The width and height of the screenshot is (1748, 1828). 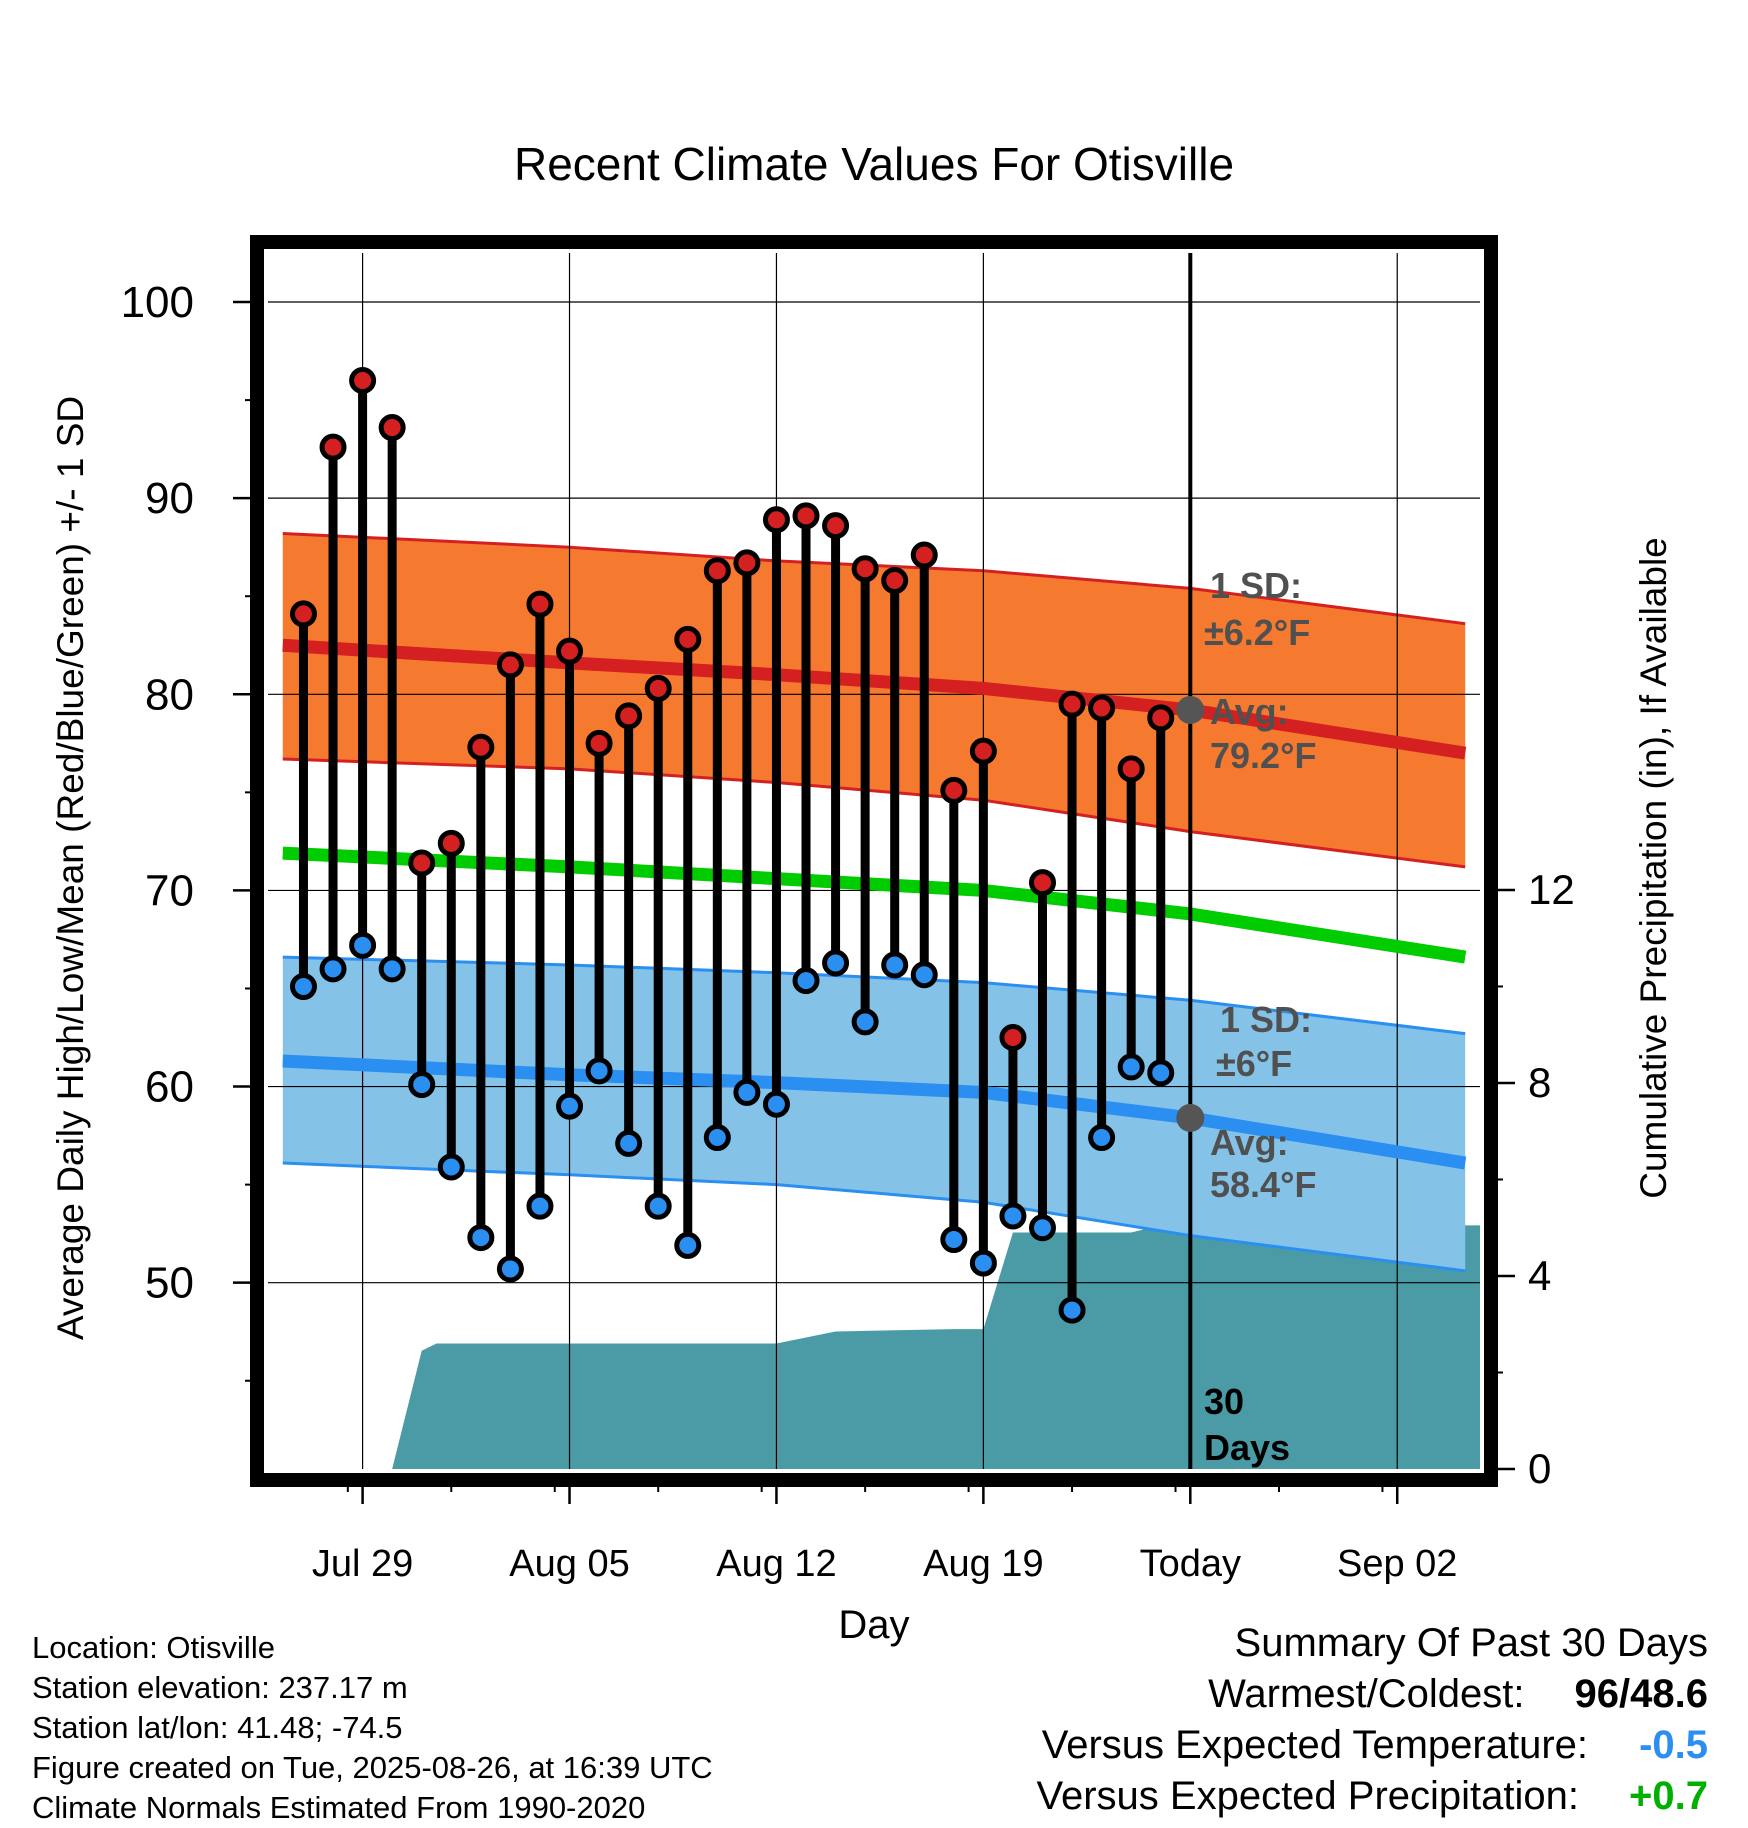 I want to click on today-high-avg-marker, so click(x=1190, y=709).